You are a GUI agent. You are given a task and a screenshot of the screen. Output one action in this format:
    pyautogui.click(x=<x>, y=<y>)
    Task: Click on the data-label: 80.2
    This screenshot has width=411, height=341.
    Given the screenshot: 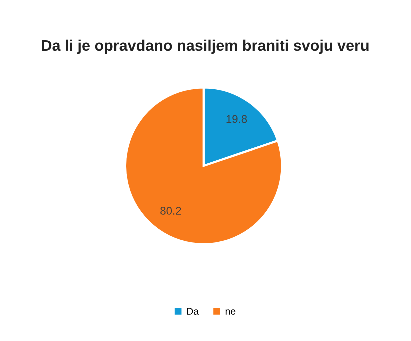 What is the action you would take?
    pyautogui.click(x=171, y=211)
    